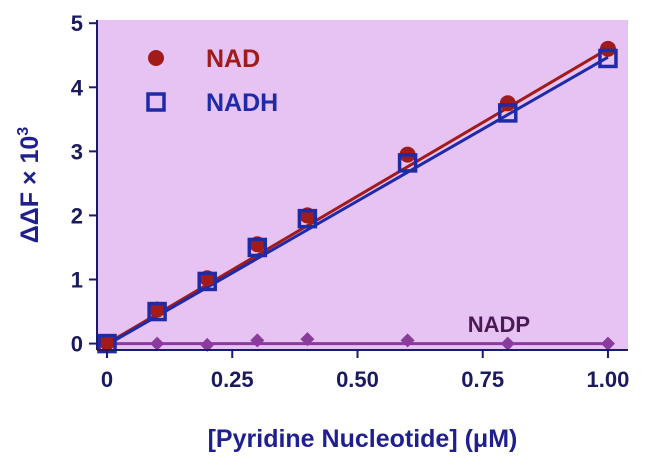 This screenshot has height=468, width=650. I want to click on y-axis-title-main: ΔΔF × 10, so click(30, 190).